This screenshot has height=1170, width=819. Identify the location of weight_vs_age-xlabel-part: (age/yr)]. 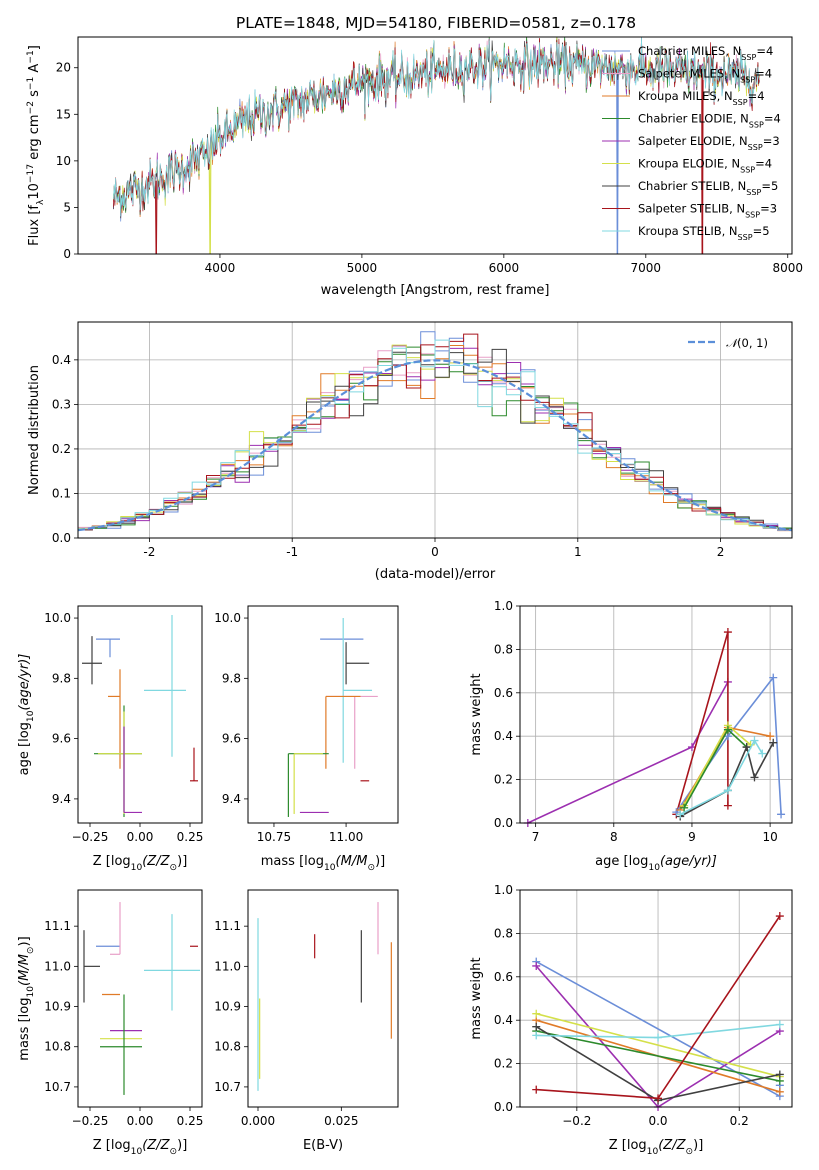
(688, 861).